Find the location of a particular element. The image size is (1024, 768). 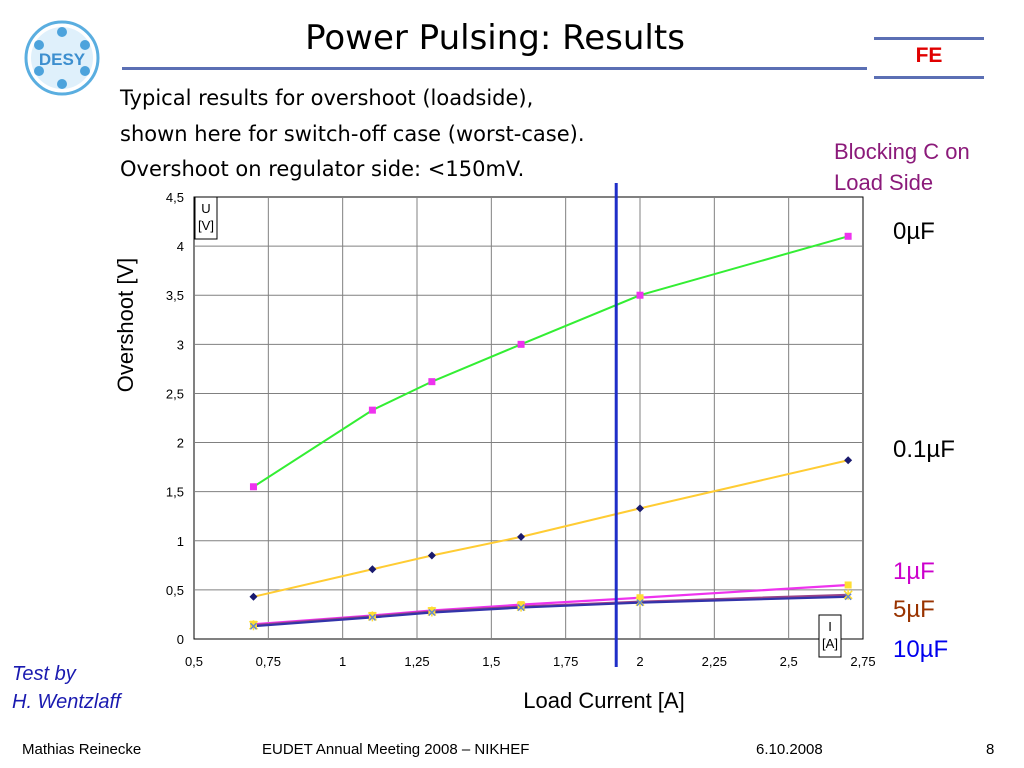

y-axis-label: Overshoot [V] is located at coordinates (125, 325).